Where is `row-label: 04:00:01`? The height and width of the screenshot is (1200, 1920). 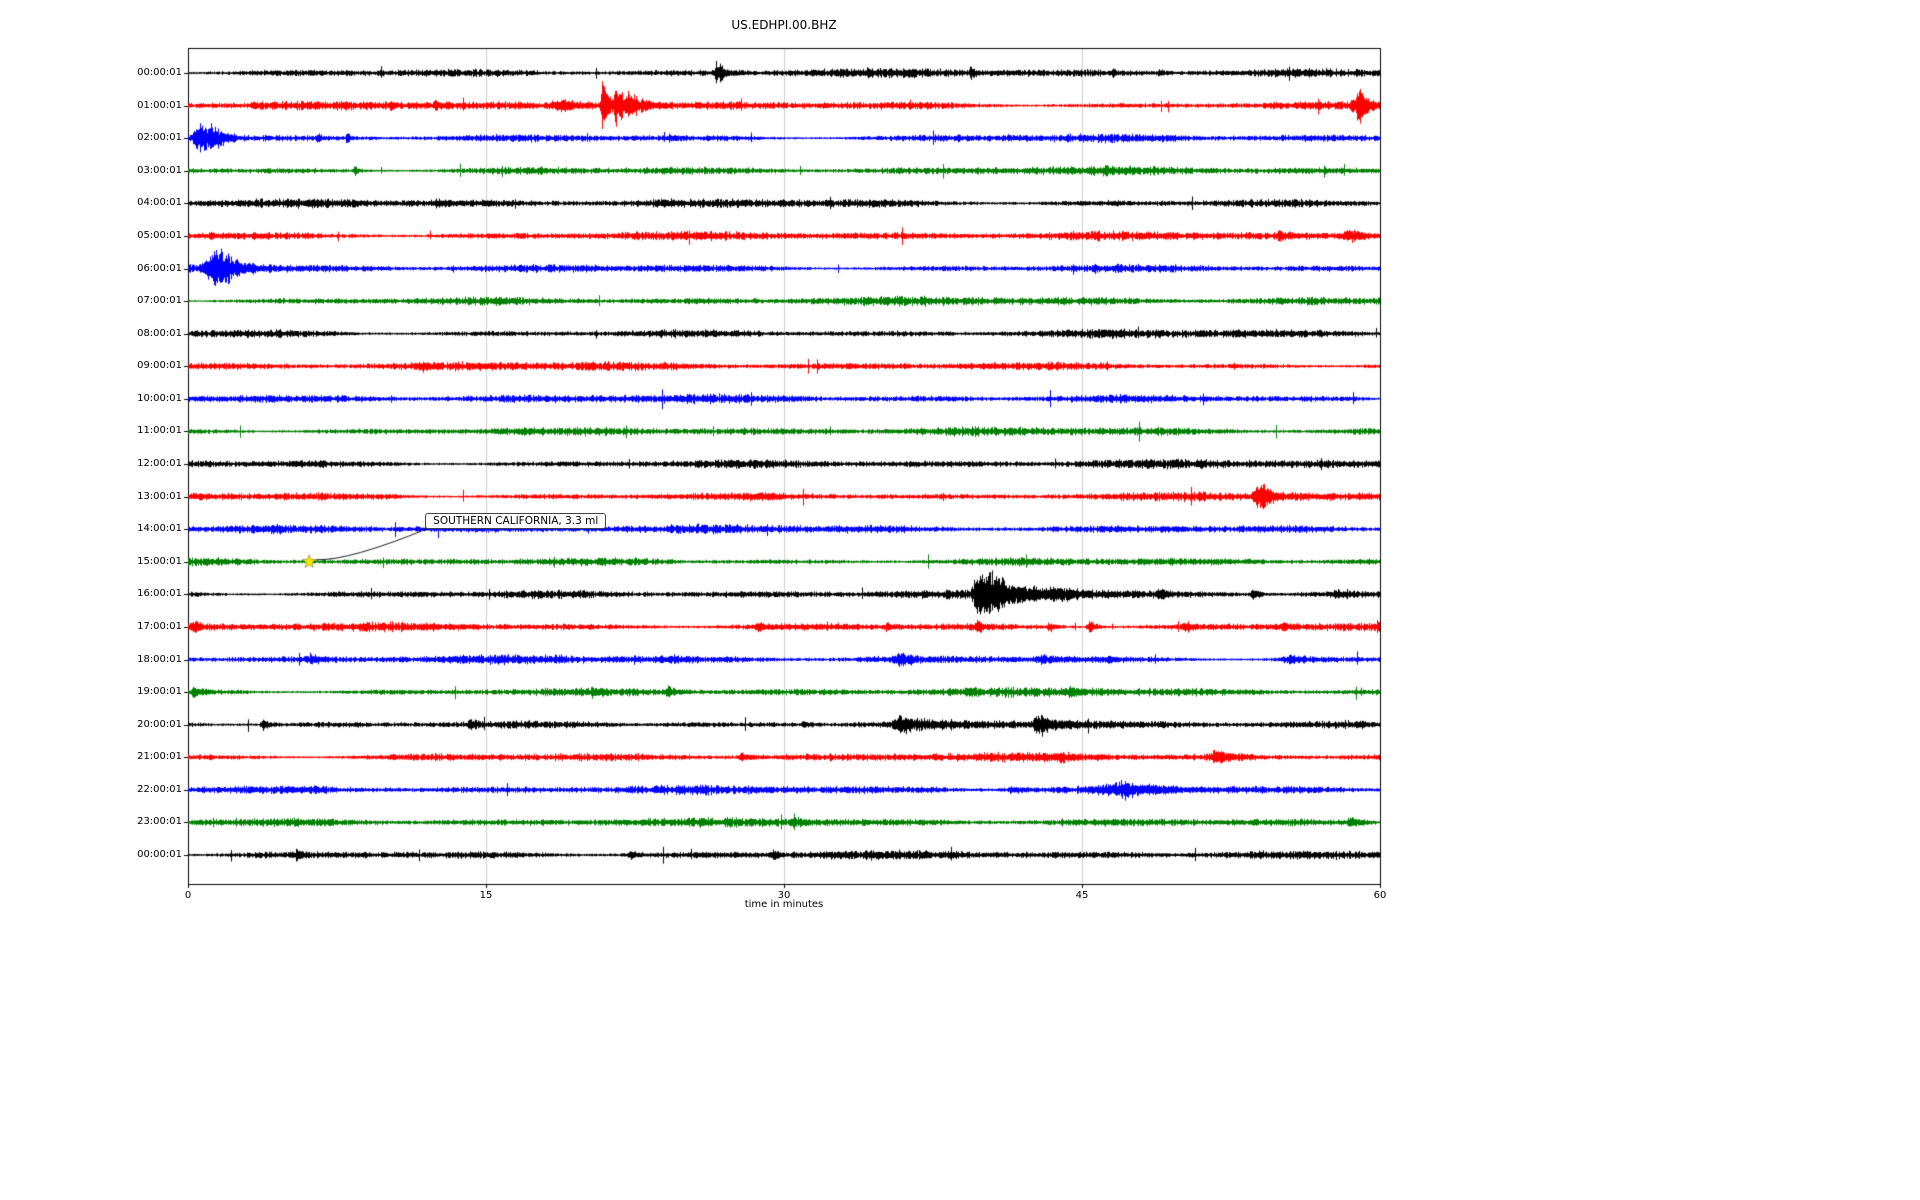 row-label: 04:00:01 is located at coordinates (159, 203).